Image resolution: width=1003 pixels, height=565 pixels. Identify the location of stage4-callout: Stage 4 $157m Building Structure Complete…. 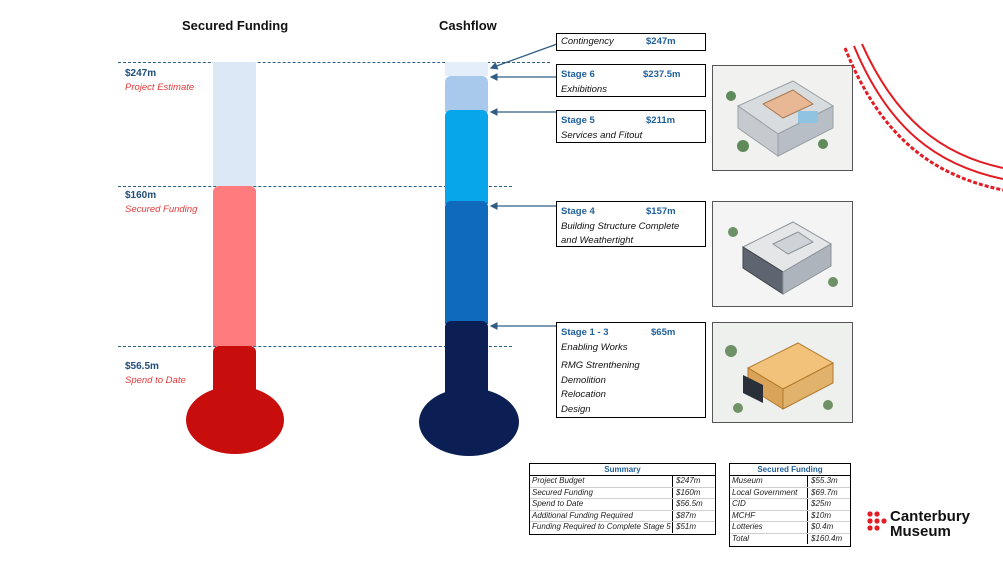
(631, 224).